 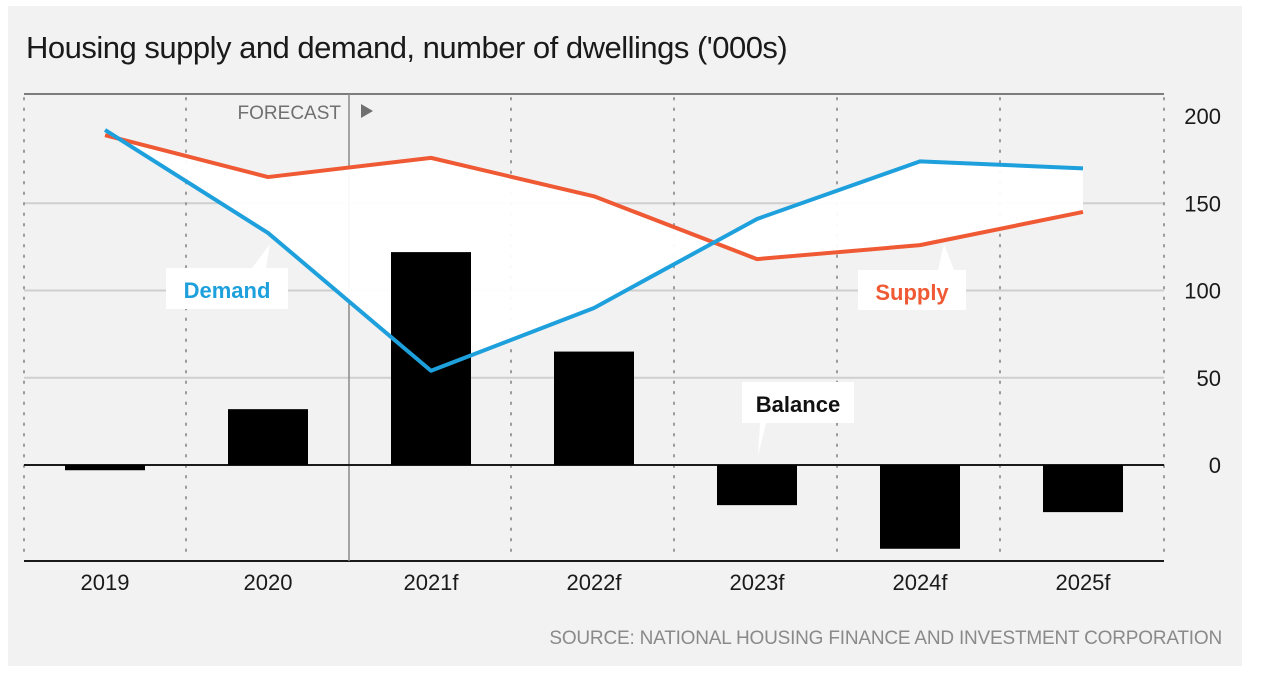 What do you see at coordinates (594, 582) in the screenshot?
I see `x-tick-label-2022f: 2022f` at bounding box center [594, 582].